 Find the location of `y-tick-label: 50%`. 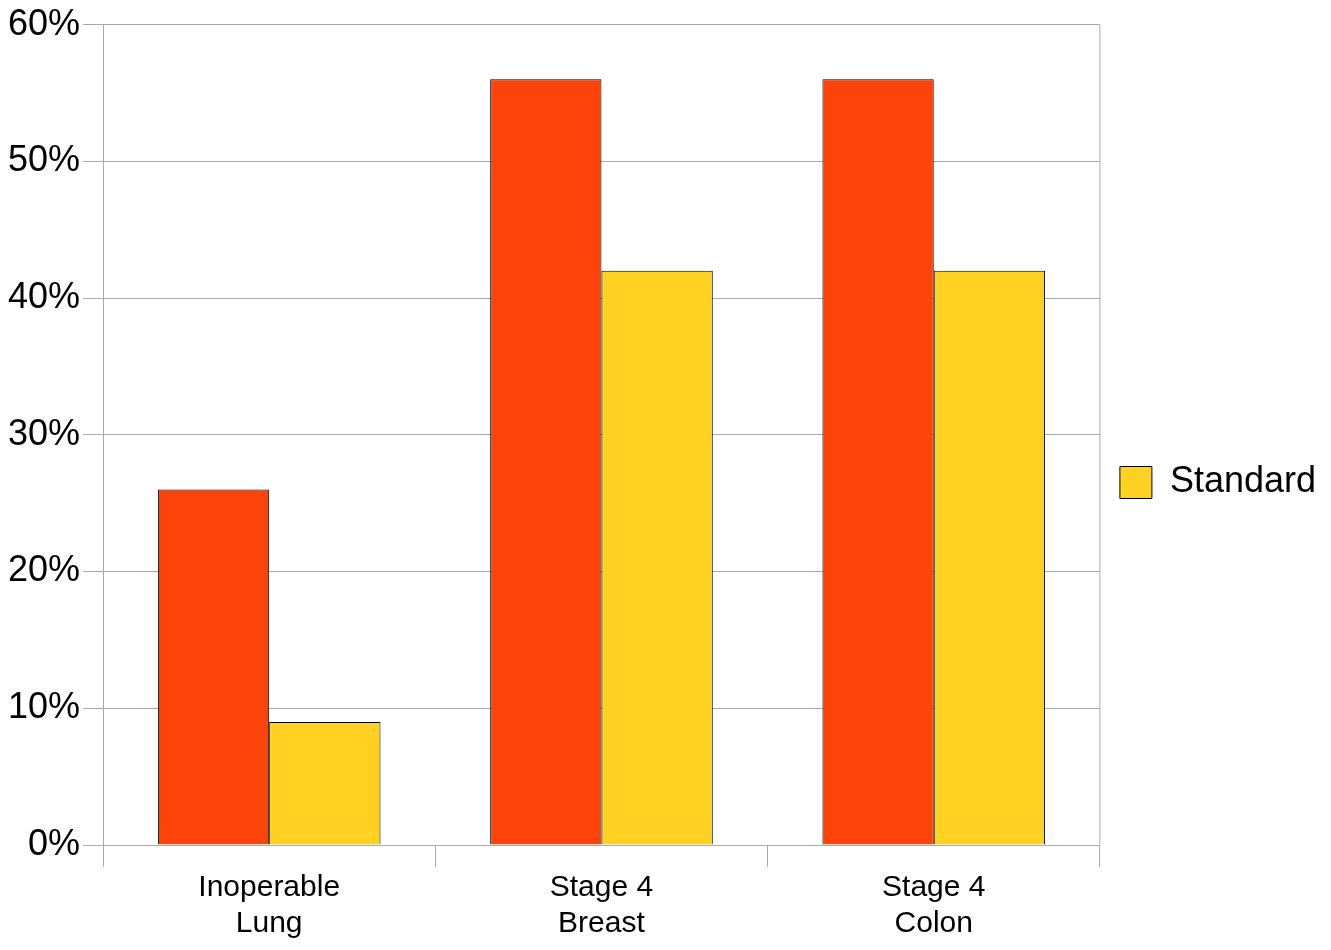

y-tick-label: 50% is located at coordinates (44, 159).